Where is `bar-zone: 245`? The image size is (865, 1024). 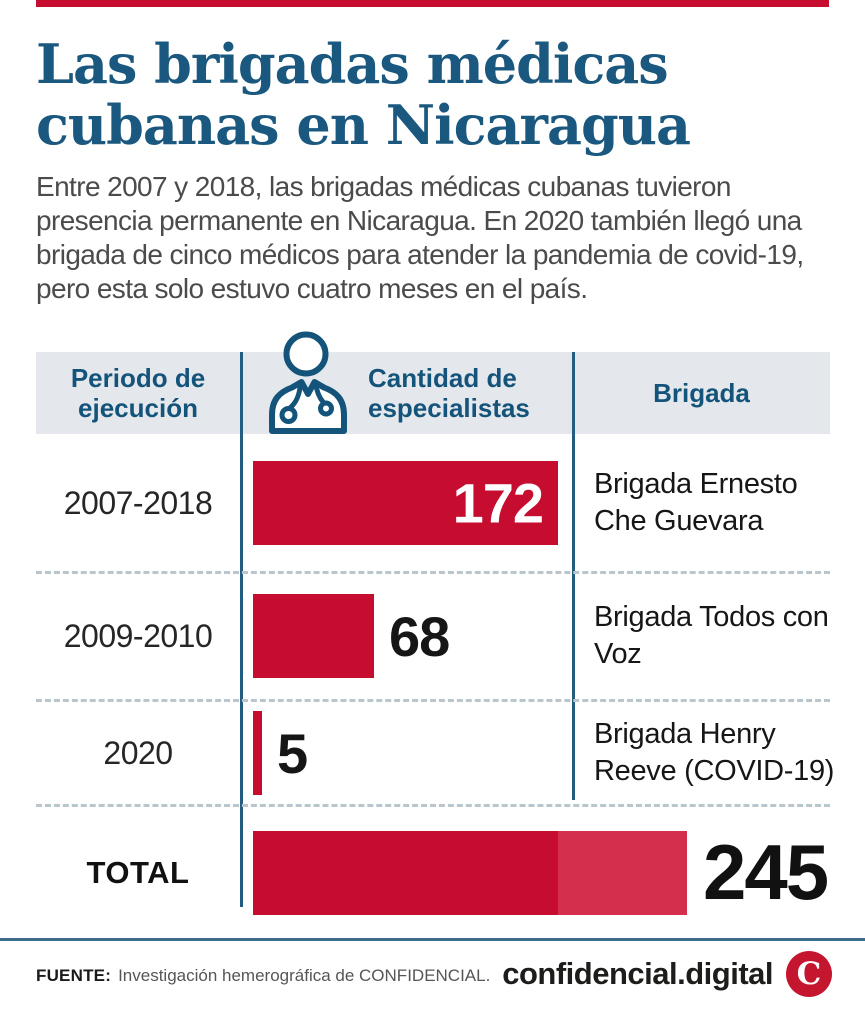 bar-zone: 245 is located at coordinates (541, 872).